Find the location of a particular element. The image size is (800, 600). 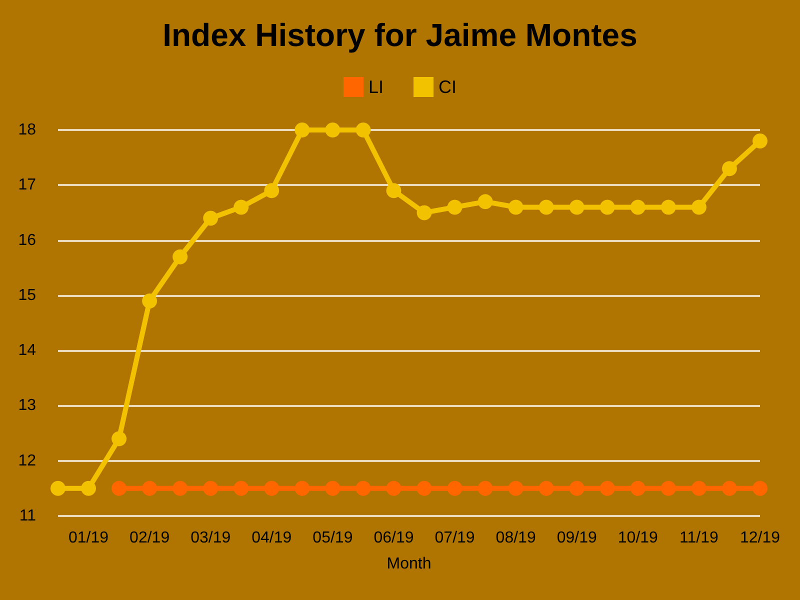

x-tick-label: 12/19 is located at coordinates (760, 538).